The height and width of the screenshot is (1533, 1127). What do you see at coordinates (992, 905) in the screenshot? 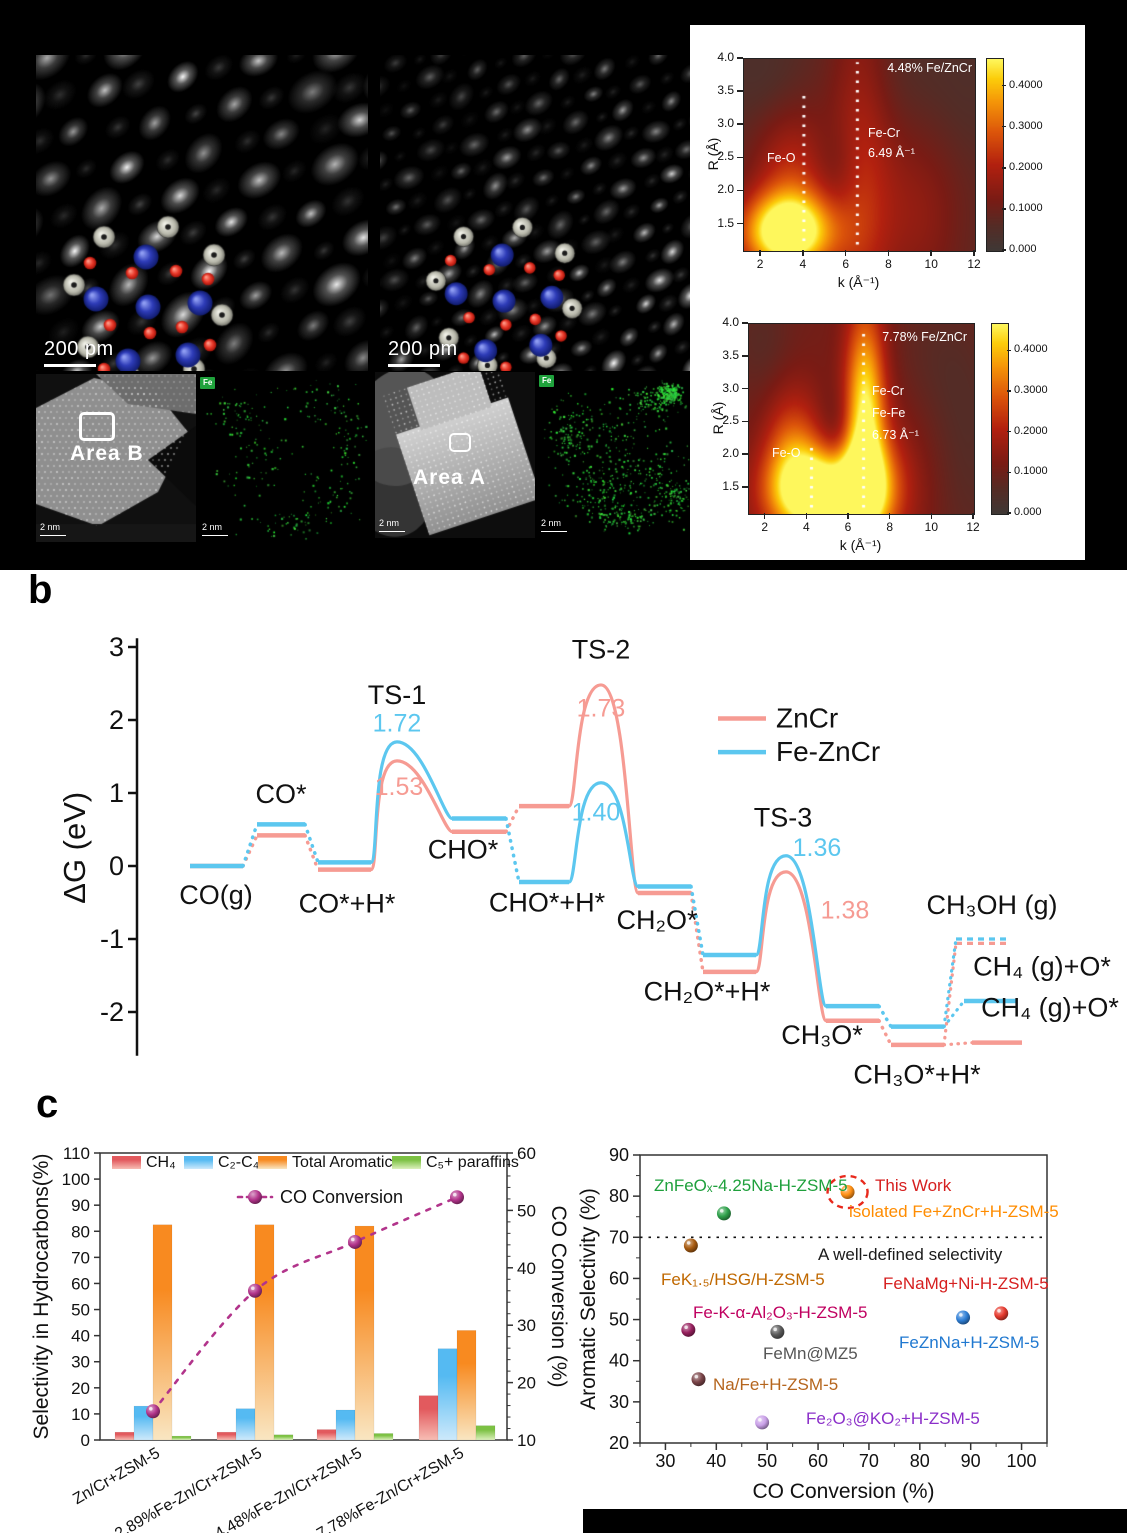
I see `energy-annotation: CH₃OH (g)` at bounding box center [992, 905].